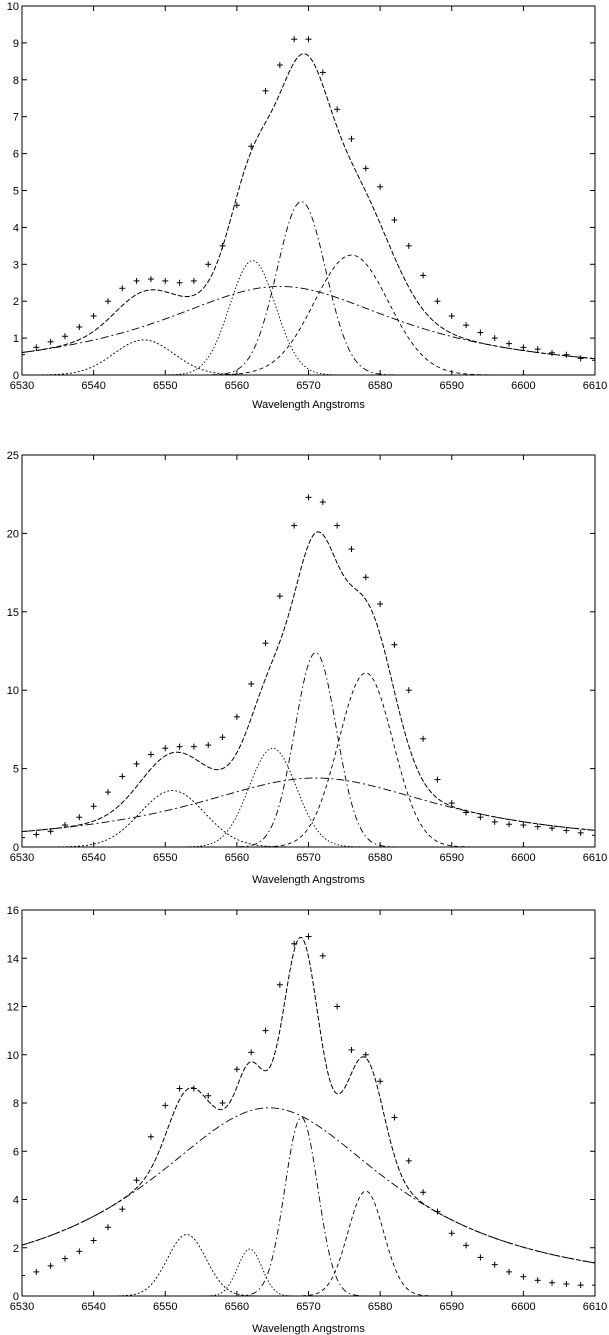 This screenshot has width=609, height=1335. What do you see at coordinates (16, 155) in the screenshot?
I see `y-tick-label: 6` at bounding box center [16, 155].